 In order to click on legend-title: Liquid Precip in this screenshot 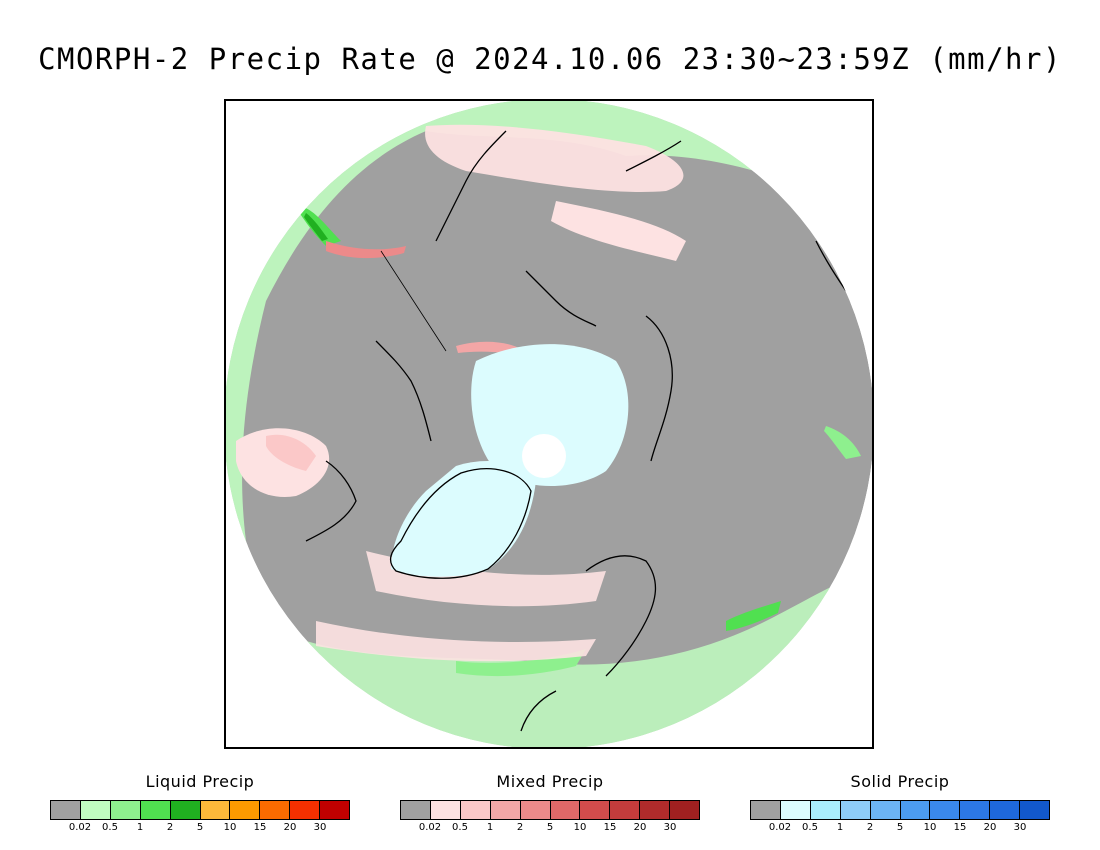, I will do `click(200, 781)`.